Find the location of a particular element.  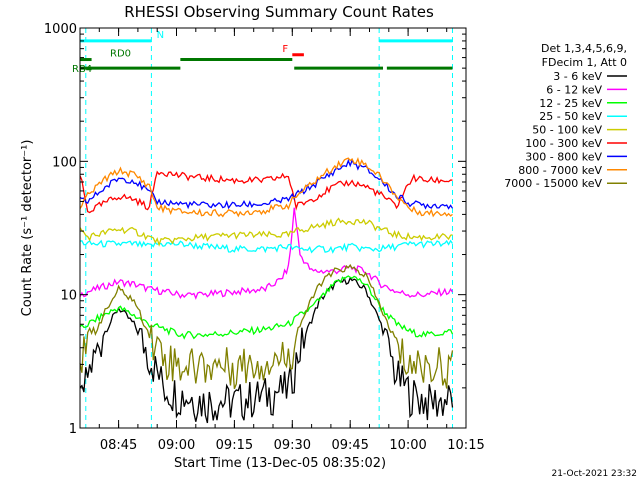

timestamp: 21-Oct-2021 23:32 is located at coordinates (594, 474).